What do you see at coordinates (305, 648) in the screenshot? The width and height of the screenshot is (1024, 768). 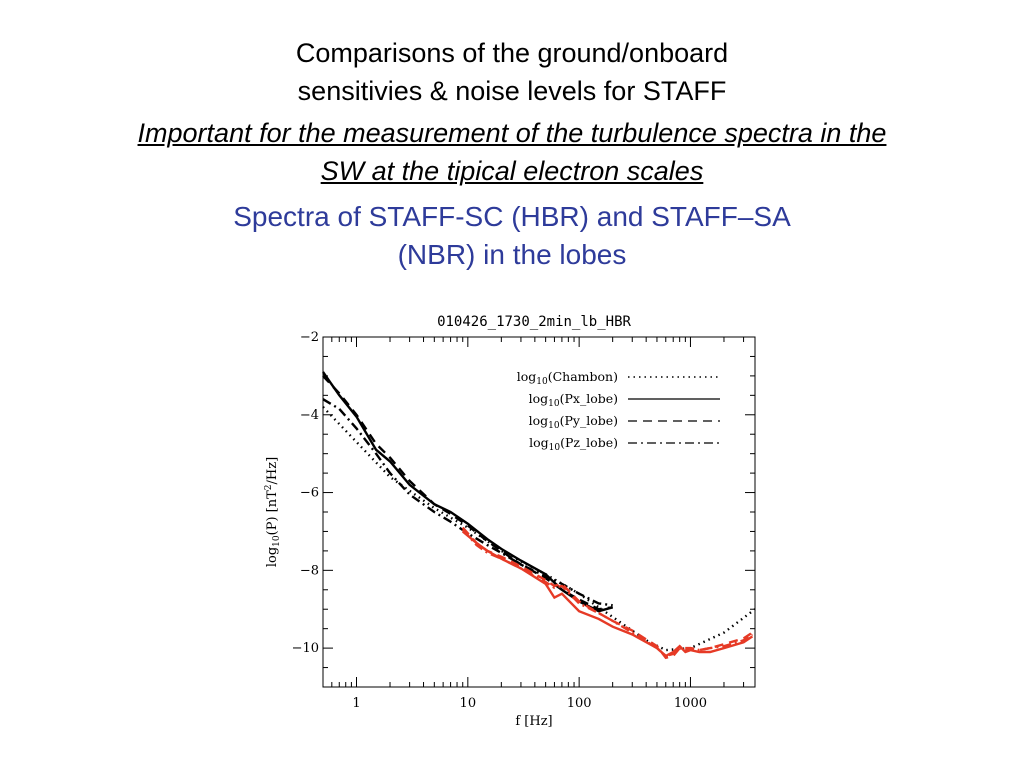 I see `y-tick-label: −10` at bounding box center [305, 648].